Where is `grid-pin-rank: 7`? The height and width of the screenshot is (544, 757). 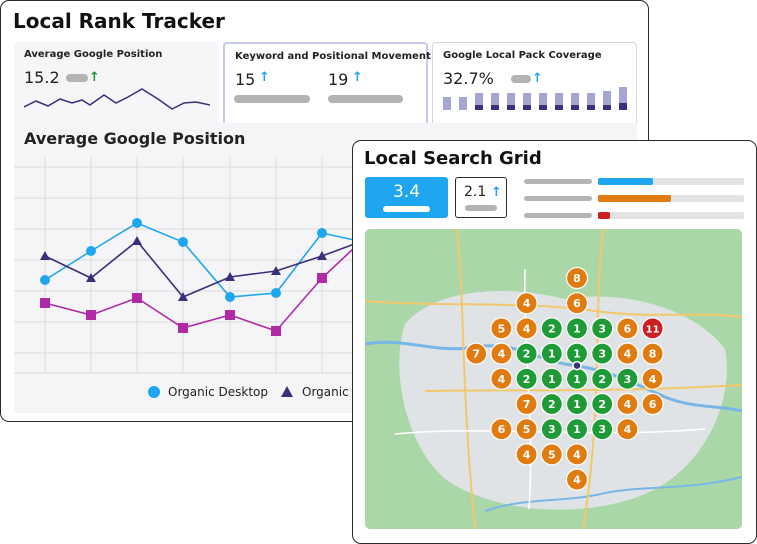
grid-pin-rank: 7 is located at coordinates (476, 354).